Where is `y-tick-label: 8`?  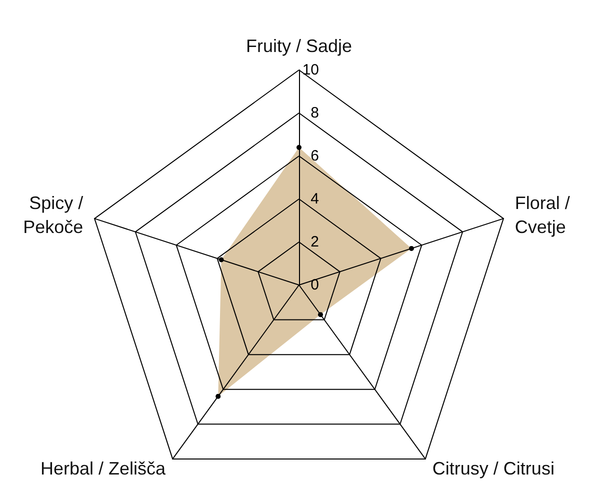 y-tick-label: 8 is located at coordinates (314, 113).